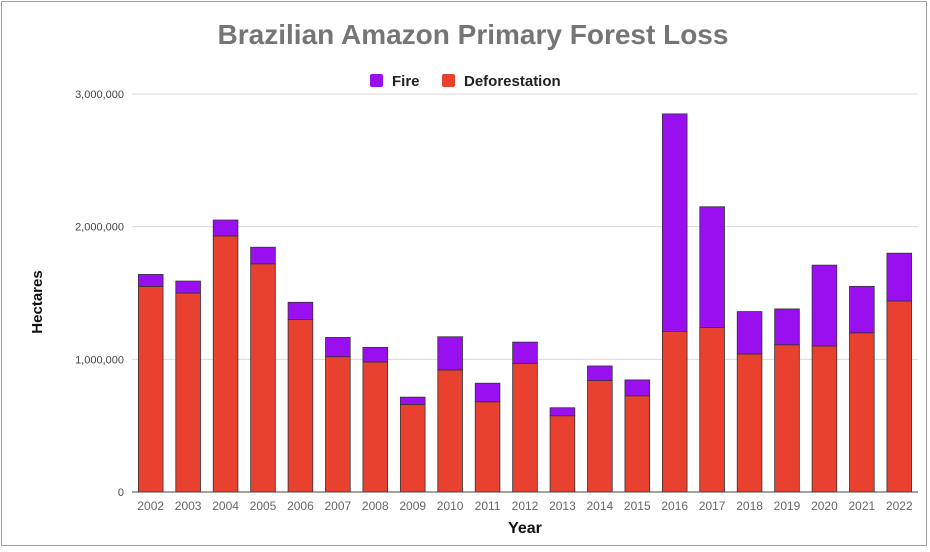 This screenshot has width=930, height=552. Describe the element at coordinates (899, 277) in the screenshot. I see `bar-fire-2022` at that location.